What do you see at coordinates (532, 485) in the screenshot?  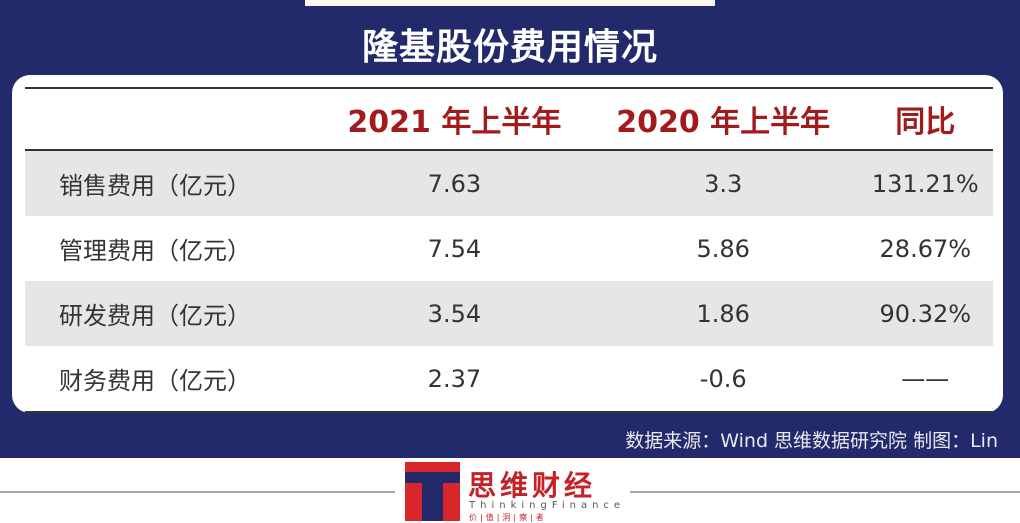 I see `brand-name: 思维财经` at bounding box center [532, 485].